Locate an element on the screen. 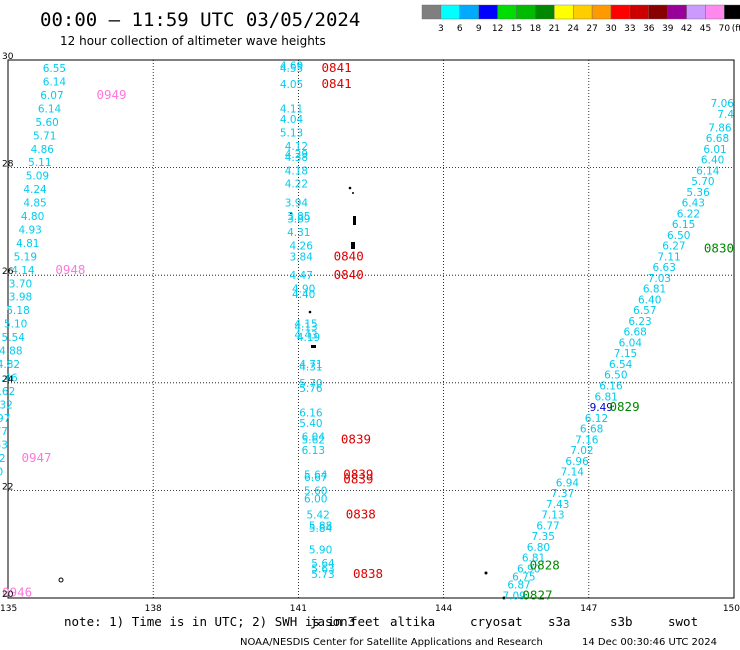  wave-height-value: 6.40 is located at coordinates (712, 161).